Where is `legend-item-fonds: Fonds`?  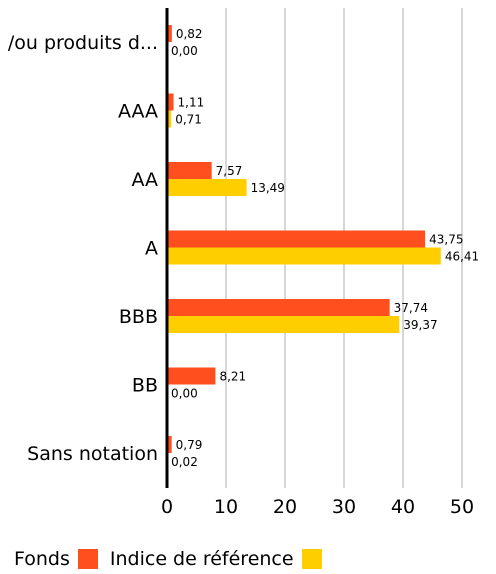 legend-item-fonds: Fonds is located at coordinates (56, 559).